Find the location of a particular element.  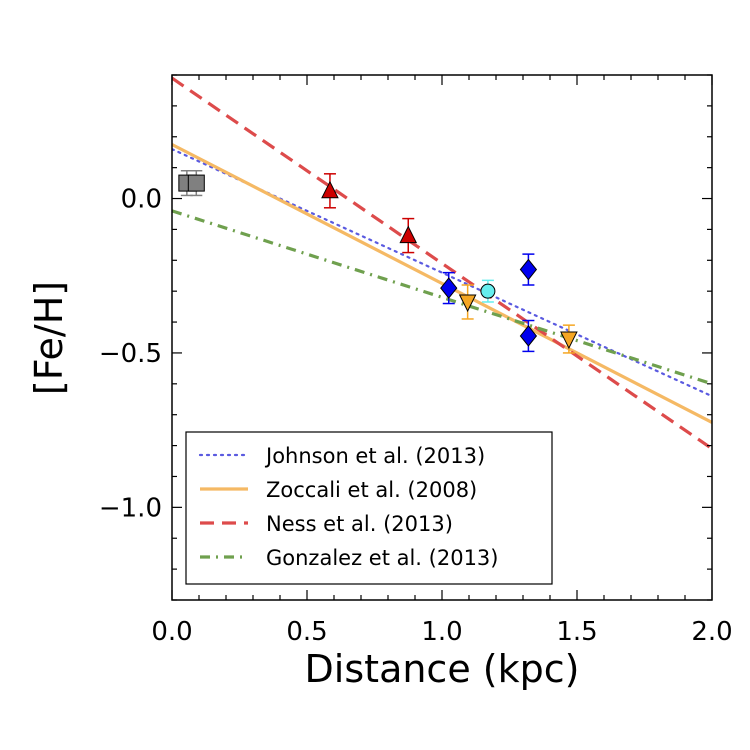

legend-entry: Johnson et al. (2013) is located at coordinates (374, 456).